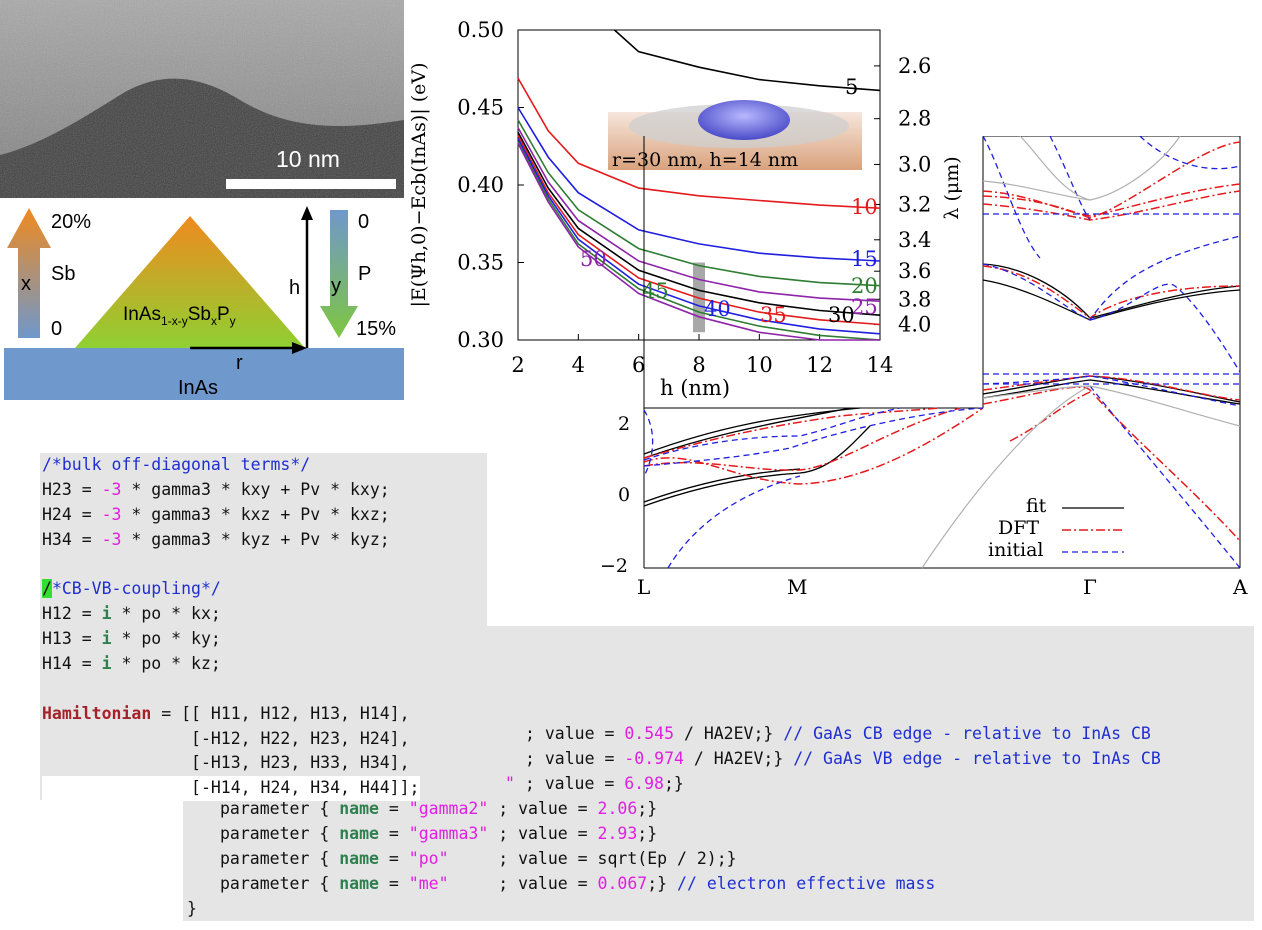 The height and width of the screenshot is (930, 1262). I want to click on x-tick-label: 10, so click(759, 365).